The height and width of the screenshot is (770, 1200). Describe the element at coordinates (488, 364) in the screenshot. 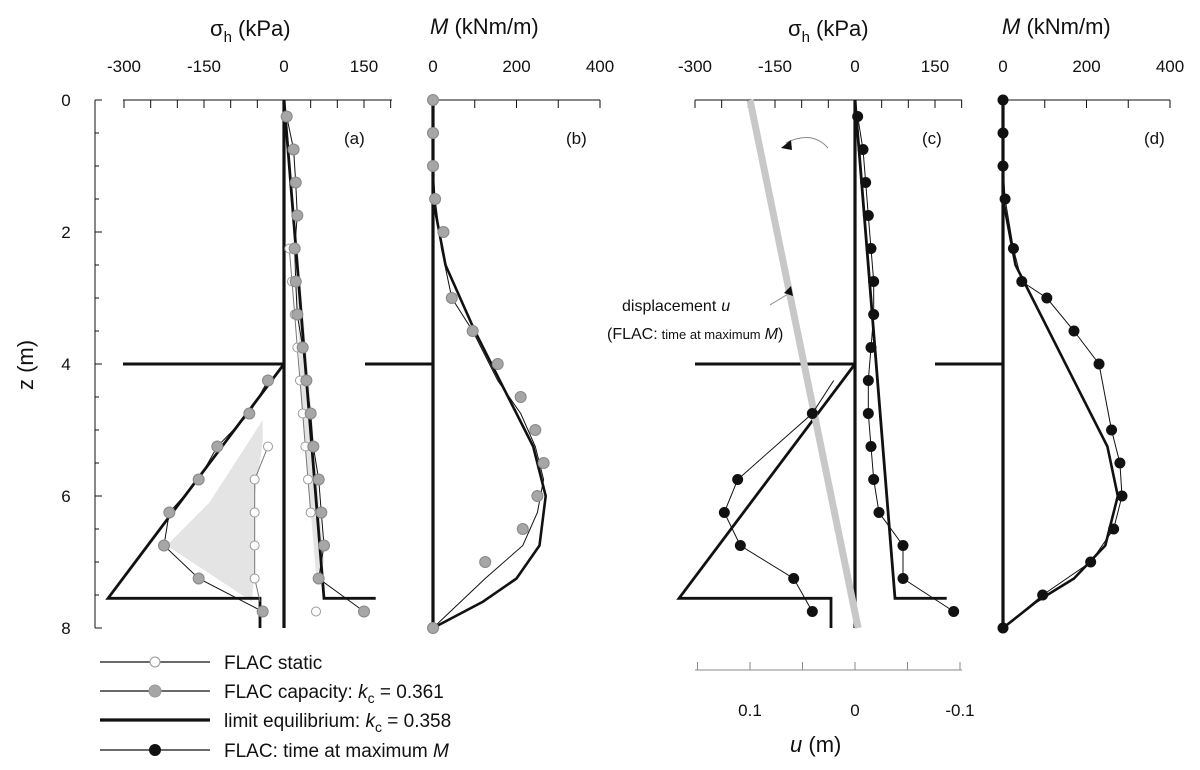

I see `capacity-line-b` at that location.